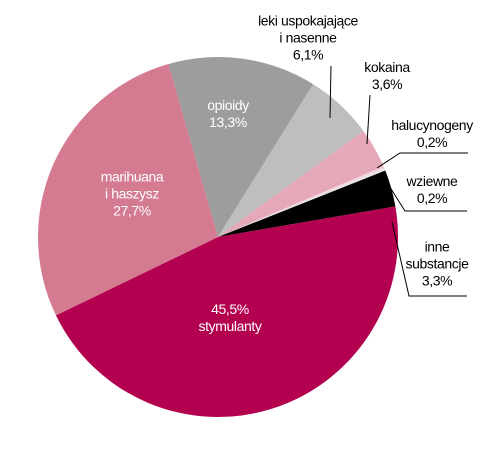 Image resolution: width=502 pixels, height=457 pixels. What do you see at coordinates (308, 29) in the screenshot?
I see `category-label: leki uspokajające i nasenne` at bounding box center [308, 29].